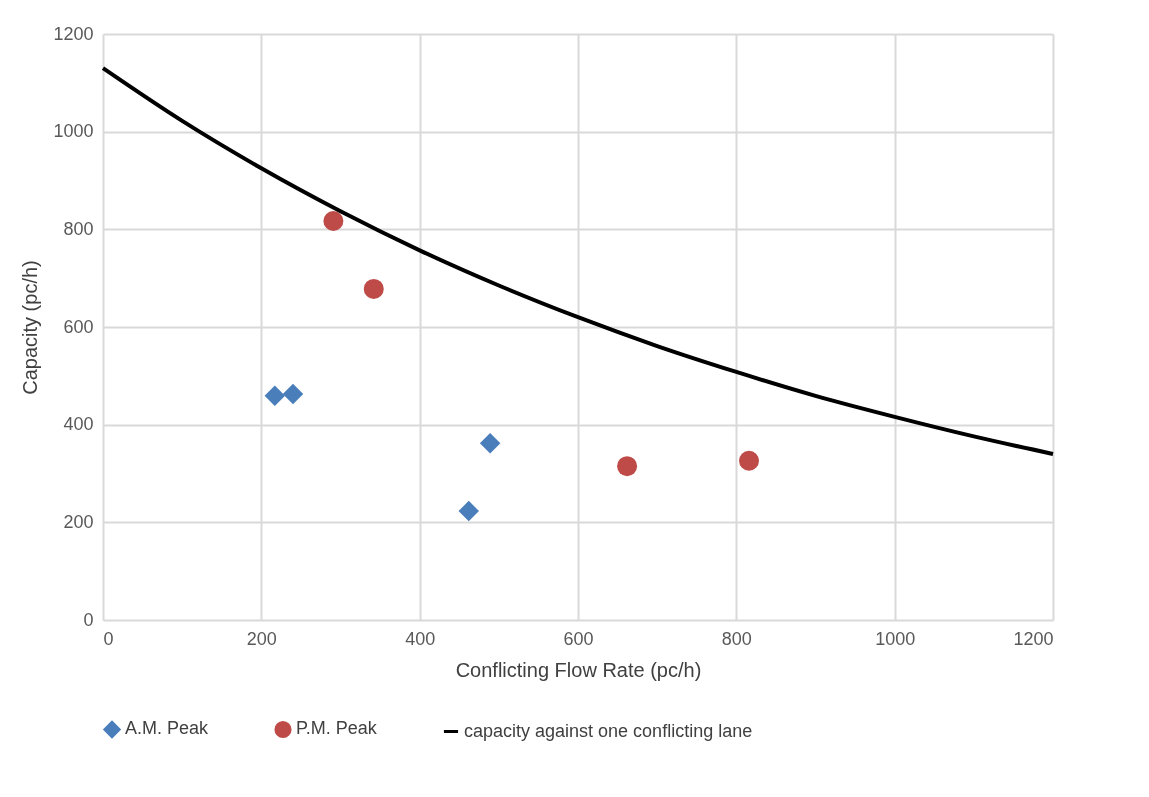 The width and height of the screenshot is (1149, 797). I want to click on x-tick-label: 600, so click(578, 638).